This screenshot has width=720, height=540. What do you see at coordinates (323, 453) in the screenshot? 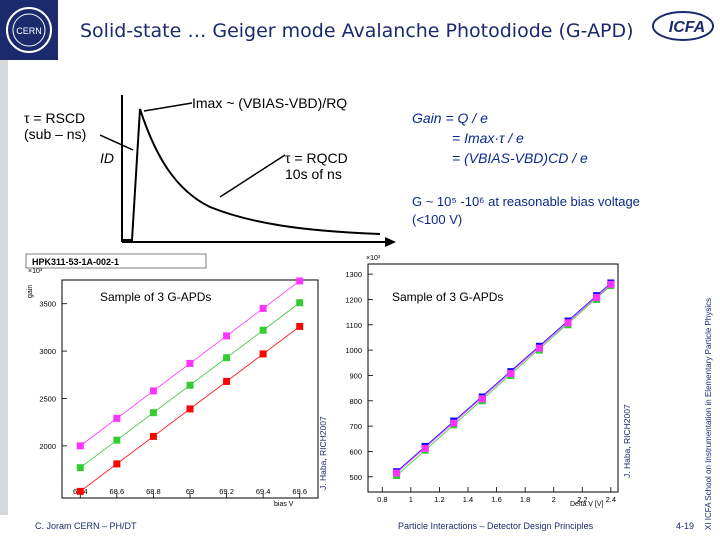
I see `left-chart-credit: J. Haba, RICH2007` at bounding box center [323, 453].